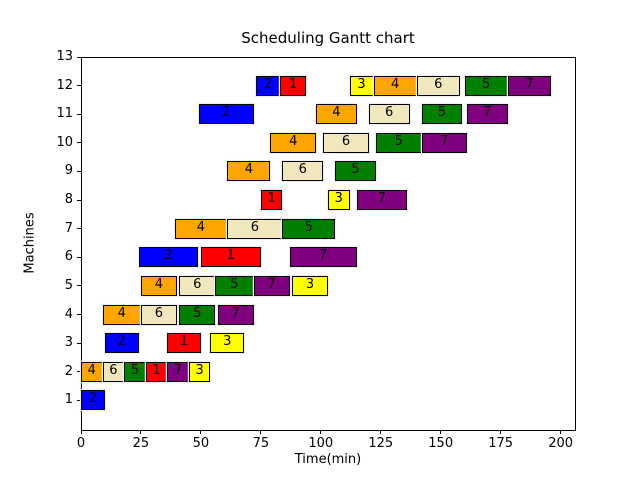  Describe the element at coordinates (68, 200) in the screenshot. I see `y-tick-label: 8` at that location.